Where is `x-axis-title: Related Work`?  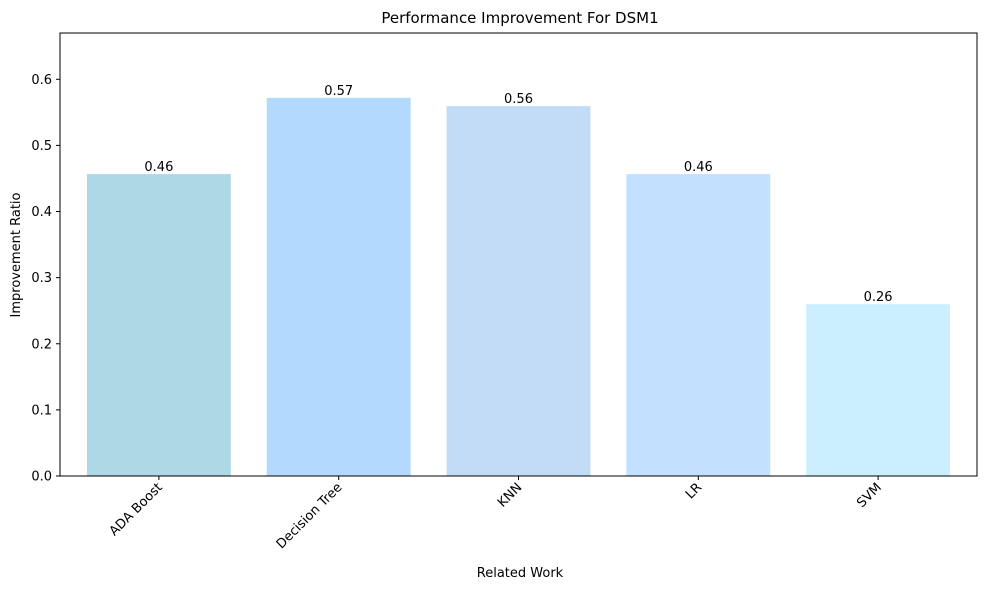 x-axis-title: Related Work is located at coordinates (520, 573).